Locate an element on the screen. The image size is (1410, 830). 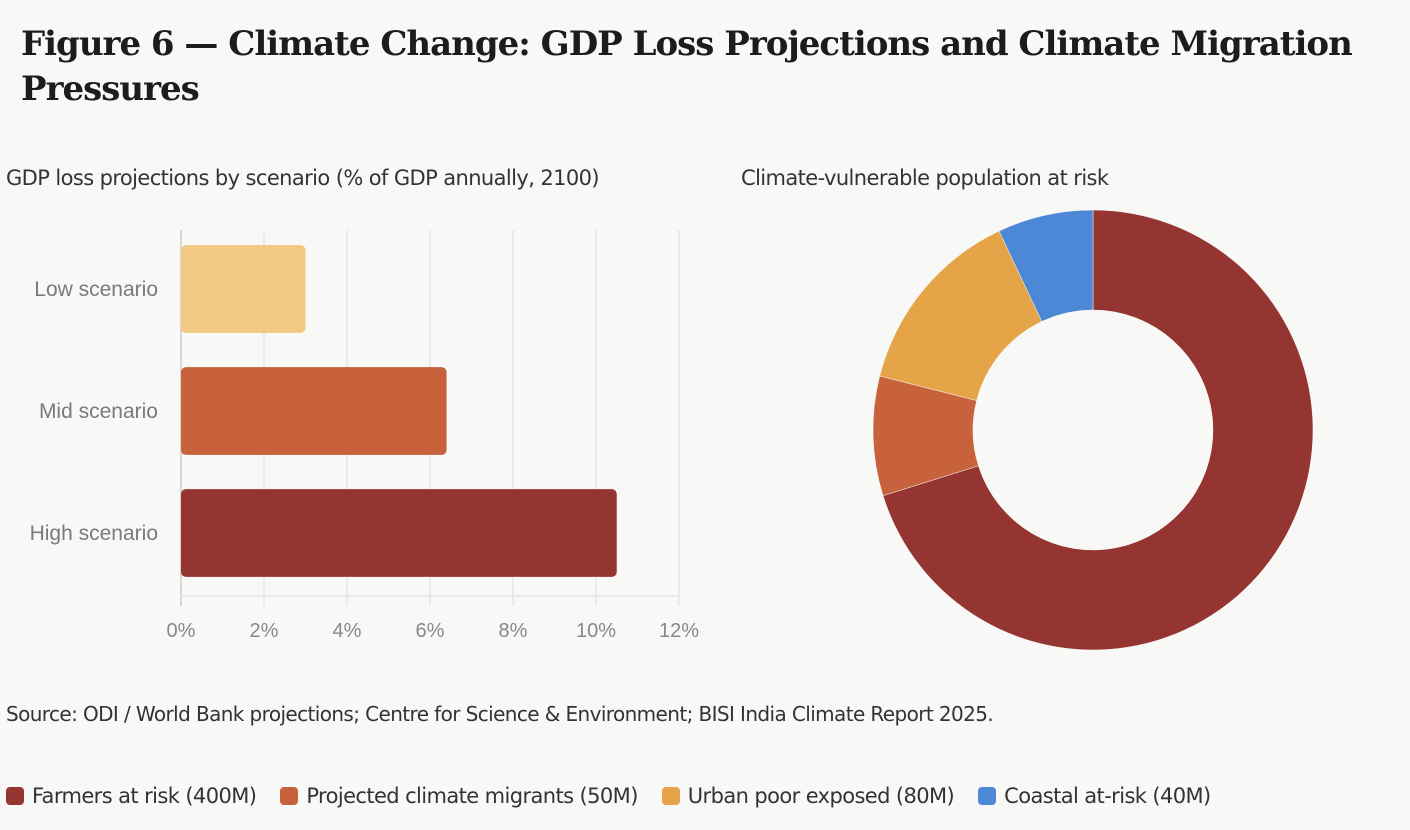
y-category-label: Mid scenario is located at coordinates (98, 411).